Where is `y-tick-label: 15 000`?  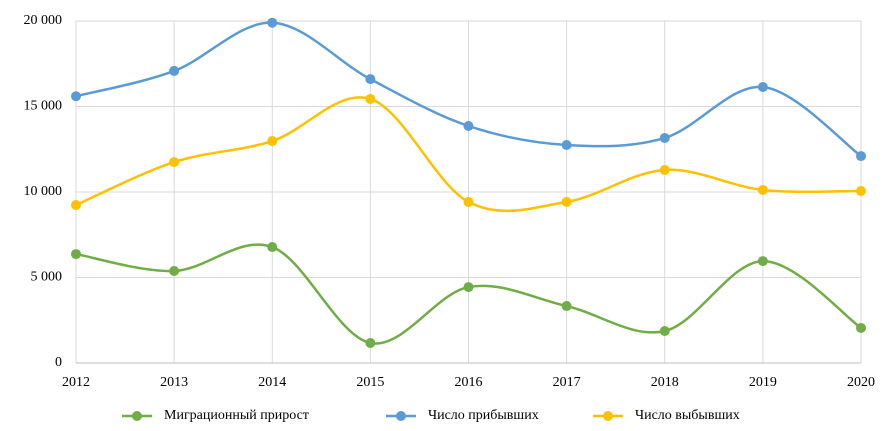 y-tick-label: 15 000 is located at coordinates (43, 106).